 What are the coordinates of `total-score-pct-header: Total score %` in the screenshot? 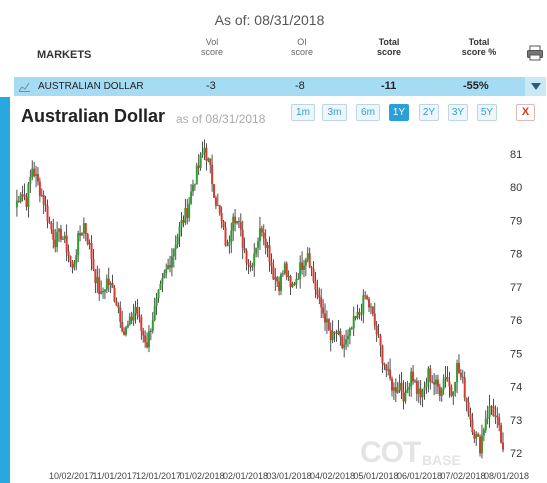 It's located at (479, 47).